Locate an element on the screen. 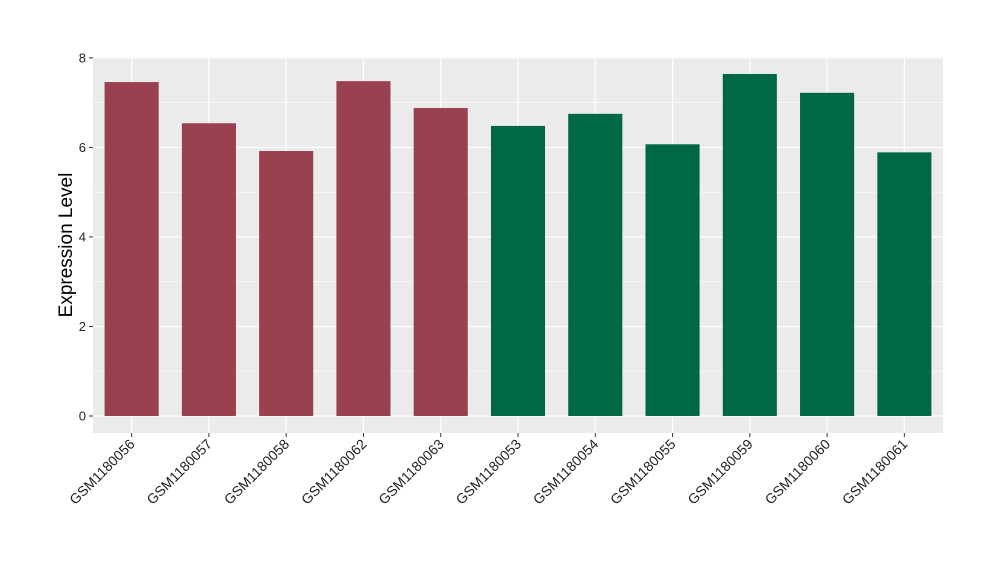 The image size is (1000, 580). y-tick-label: 8 is located at coordinates (82, 57).